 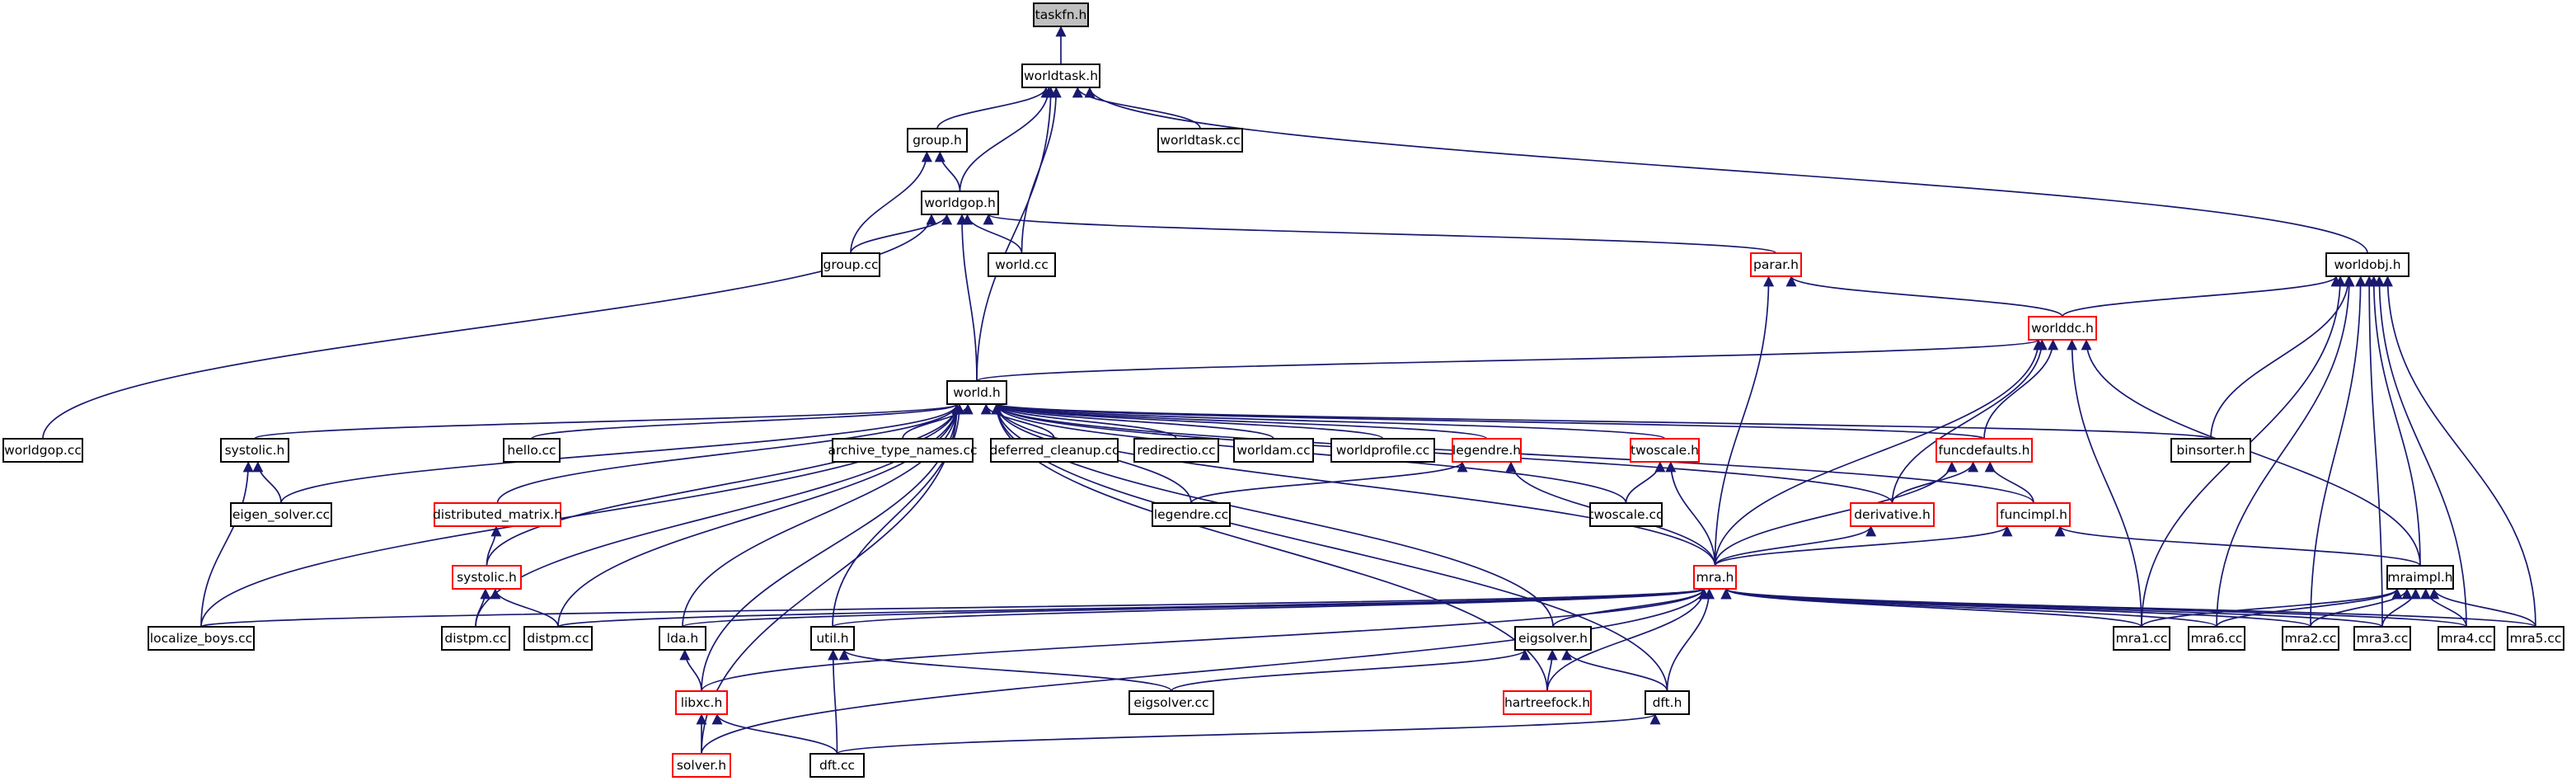 I want to click on edge-mra5_cc-to-worldobj_h, so click(x=2459, y=451).